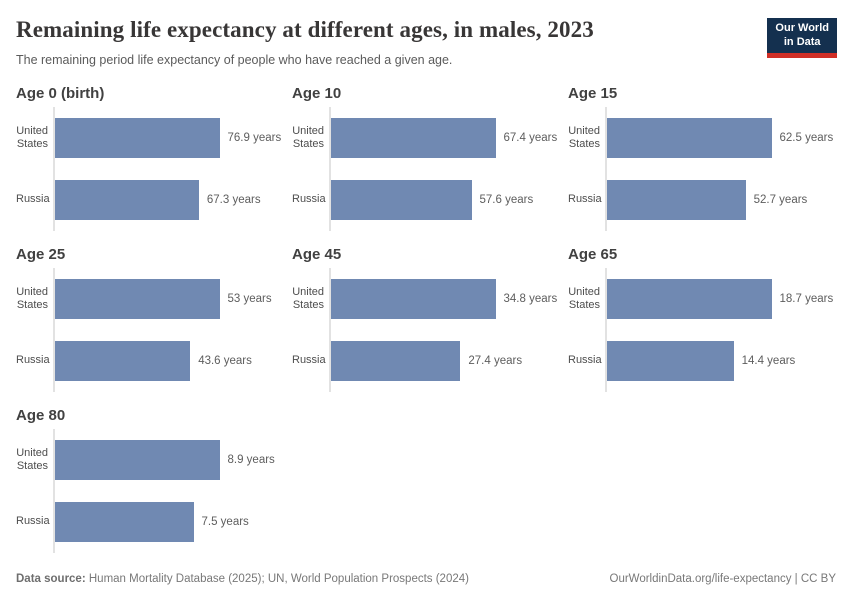 Image resolution: width=850 pixels, height=600 pixels. What do you see at coordinates (506, 200) in the screenshot?
I see `value-label: 57.6 years` at bounding box center [506, 200].